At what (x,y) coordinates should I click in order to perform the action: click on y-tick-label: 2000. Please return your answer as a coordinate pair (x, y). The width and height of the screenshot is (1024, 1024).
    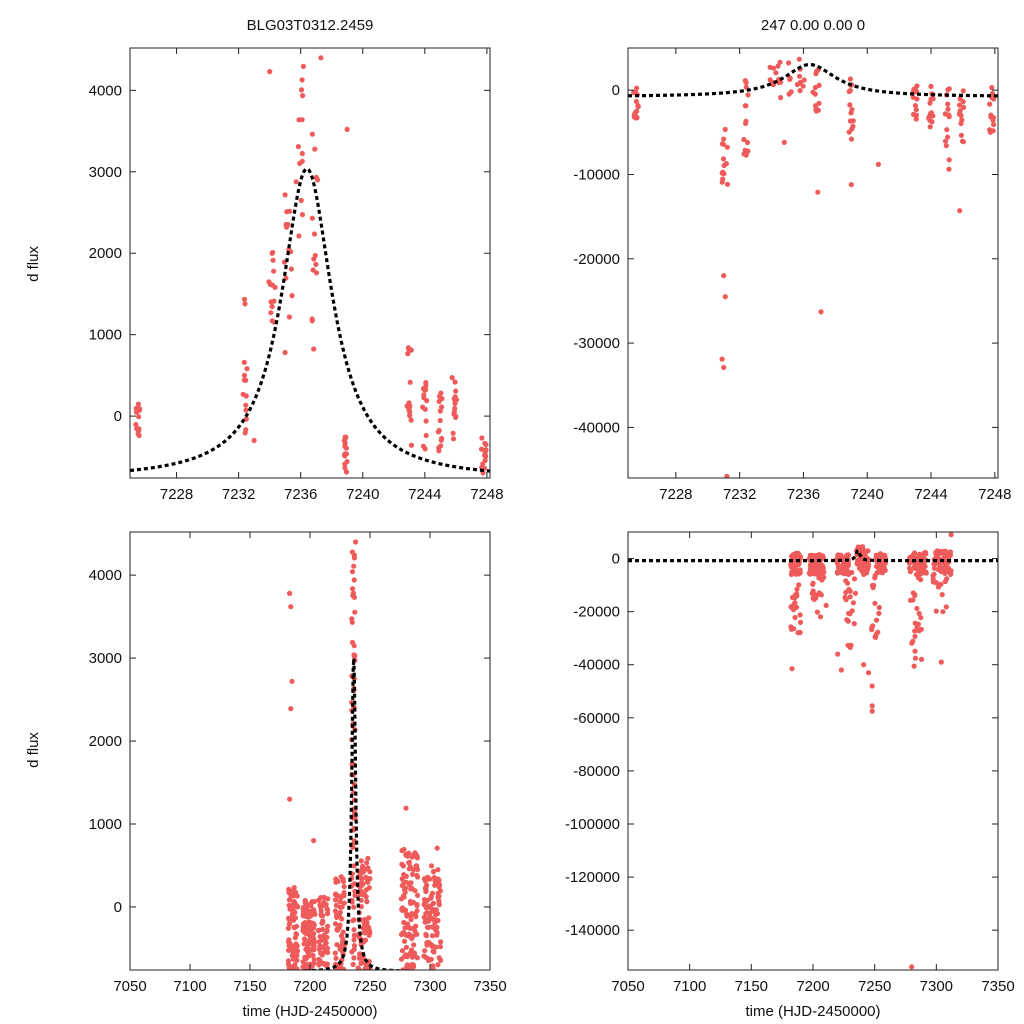
    Looking at the image, I should click on (105, 253).